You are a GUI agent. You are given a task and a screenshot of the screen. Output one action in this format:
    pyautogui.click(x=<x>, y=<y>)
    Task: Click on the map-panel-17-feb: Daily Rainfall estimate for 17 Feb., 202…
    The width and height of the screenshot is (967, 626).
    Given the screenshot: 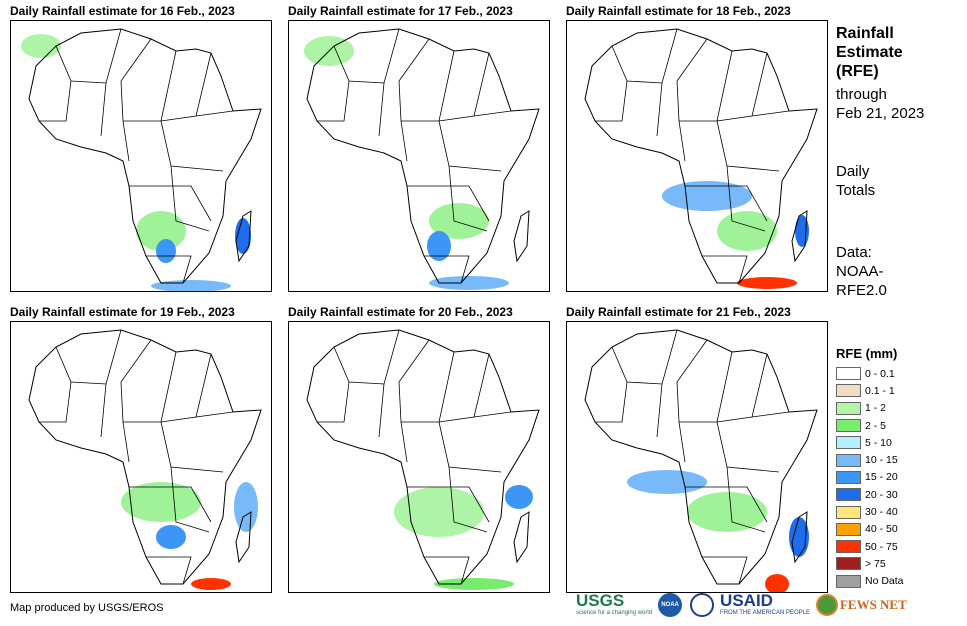 What is the action you would take?
    pyautogui.click(x=419, y=147)
    